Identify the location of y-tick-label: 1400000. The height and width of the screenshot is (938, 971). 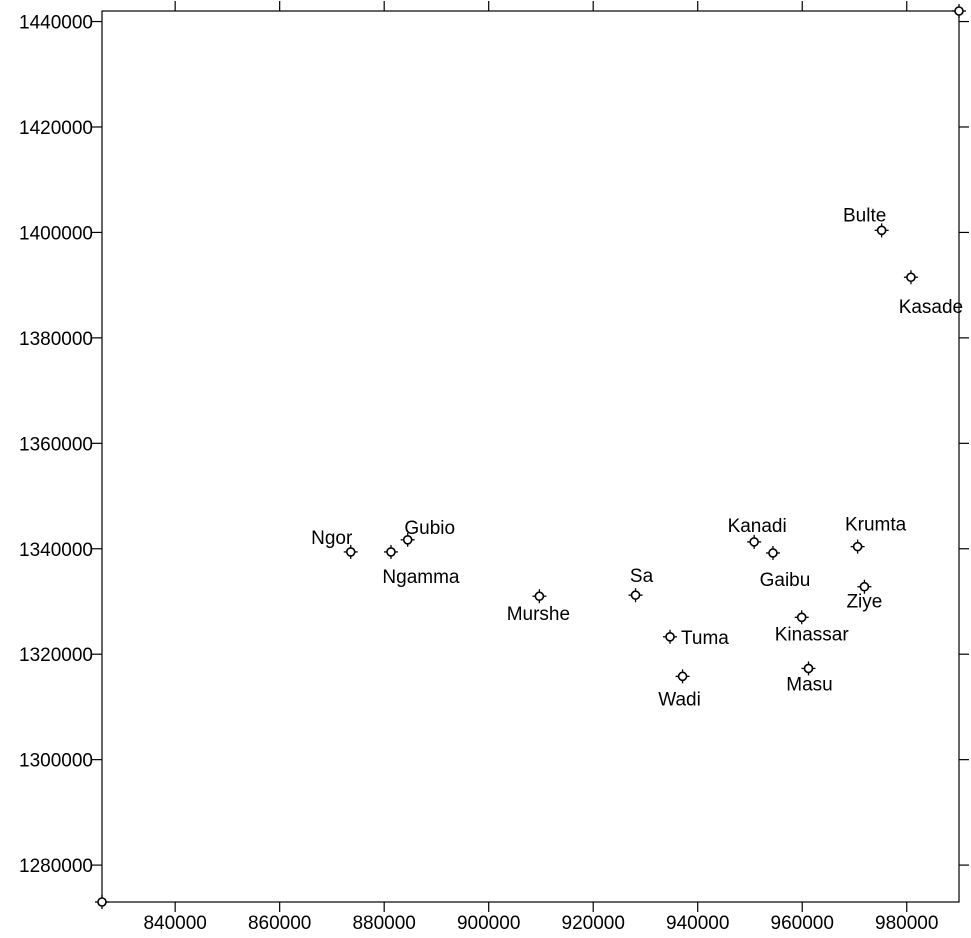
(56, 233).